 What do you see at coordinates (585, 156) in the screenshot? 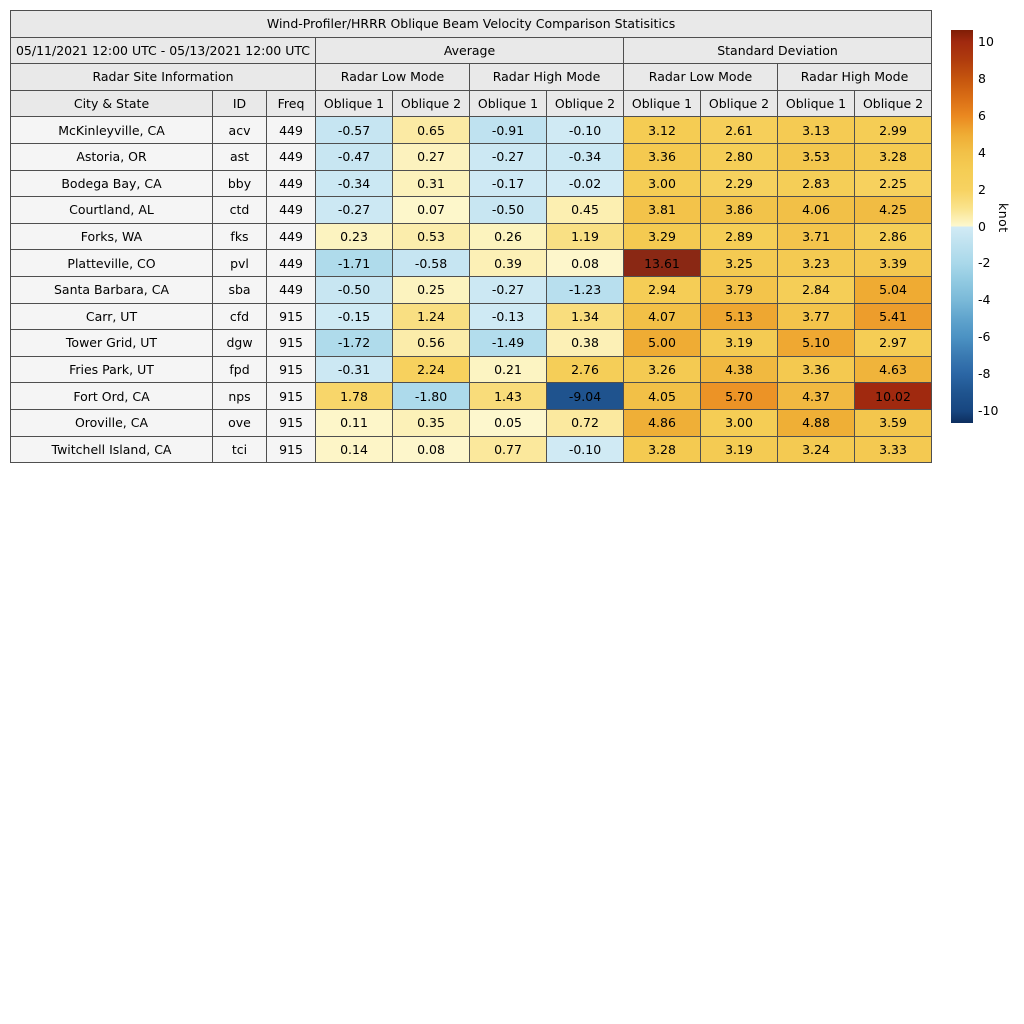
I see `cell-value: -0.34` at bounding box center [585, 156].